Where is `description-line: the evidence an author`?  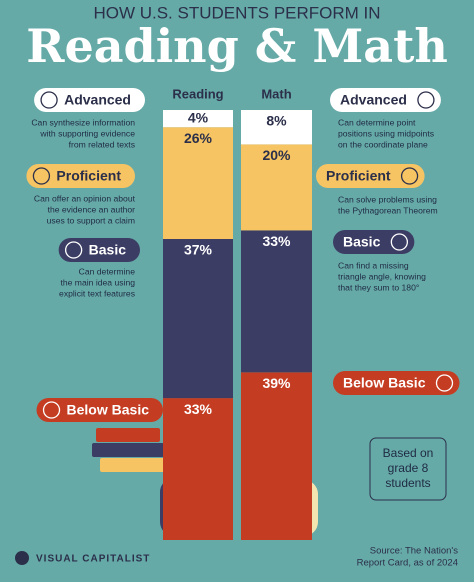 description-line: the evidence an author is located at coordinates (92, 209).